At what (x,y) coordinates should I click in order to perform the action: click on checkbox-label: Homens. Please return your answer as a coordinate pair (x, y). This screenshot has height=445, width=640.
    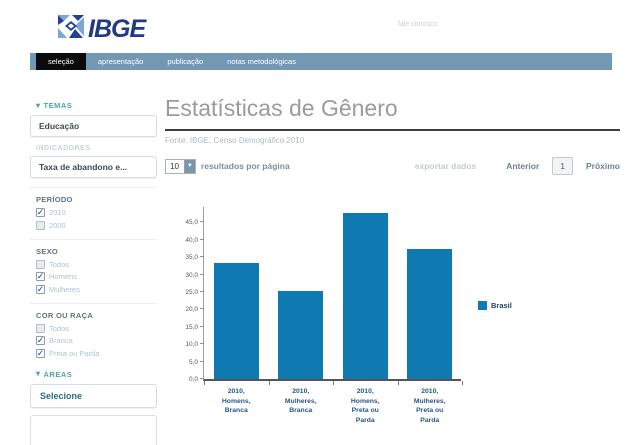
    Looking at the image, I should click on (63, 276).